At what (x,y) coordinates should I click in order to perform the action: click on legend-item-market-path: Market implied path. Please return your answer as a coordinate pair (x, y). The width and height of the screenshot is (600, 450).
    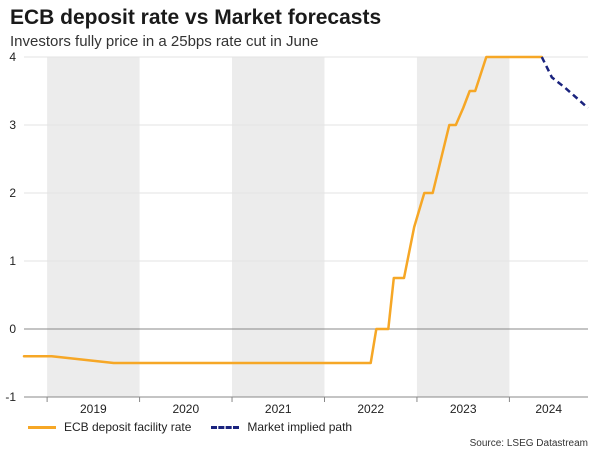
    Looking at the image, I should click on (281, 427).